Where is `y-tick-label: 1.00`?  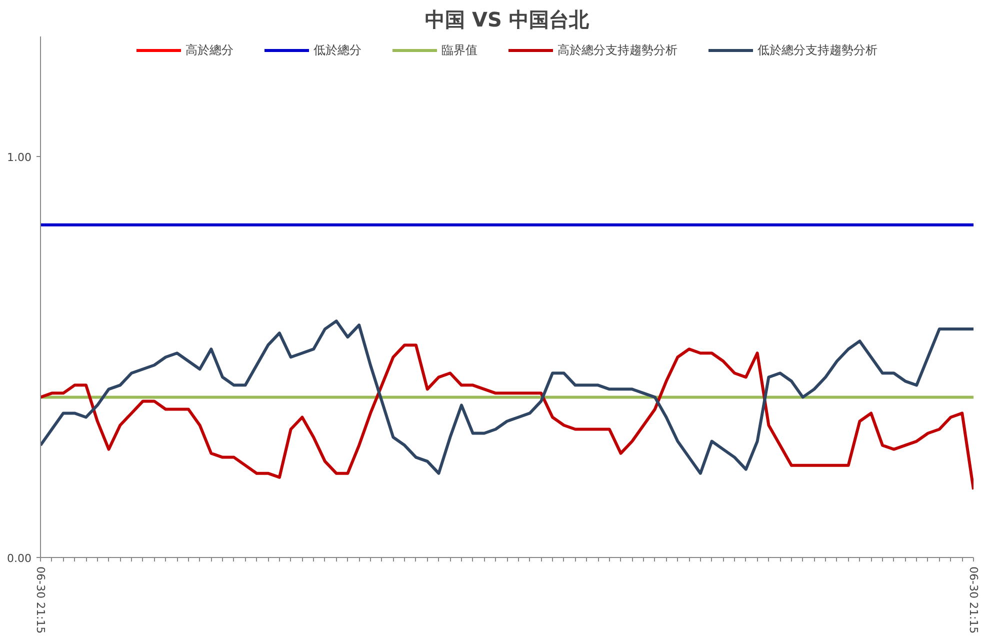 y-tick-label: 1.00 is located at coordinates (19, 157).